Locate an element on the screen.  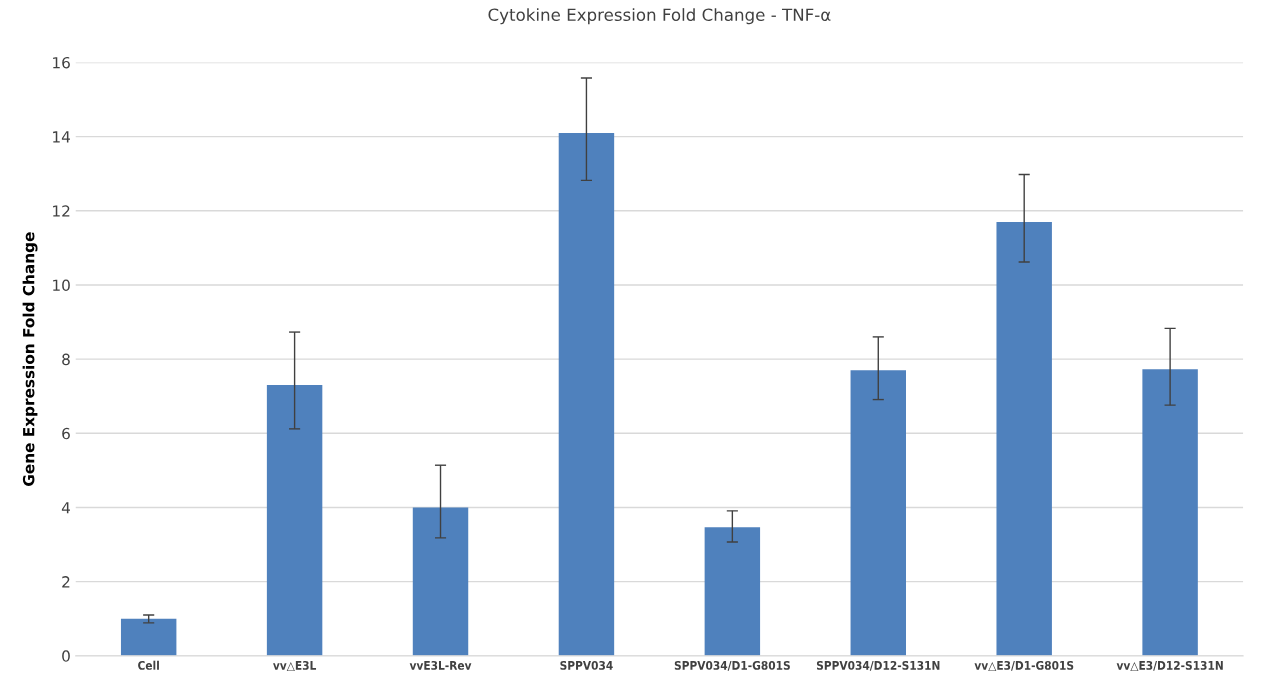
x-tick-label: SPPV034/D1-G801S is located at coordinates (732, 665).